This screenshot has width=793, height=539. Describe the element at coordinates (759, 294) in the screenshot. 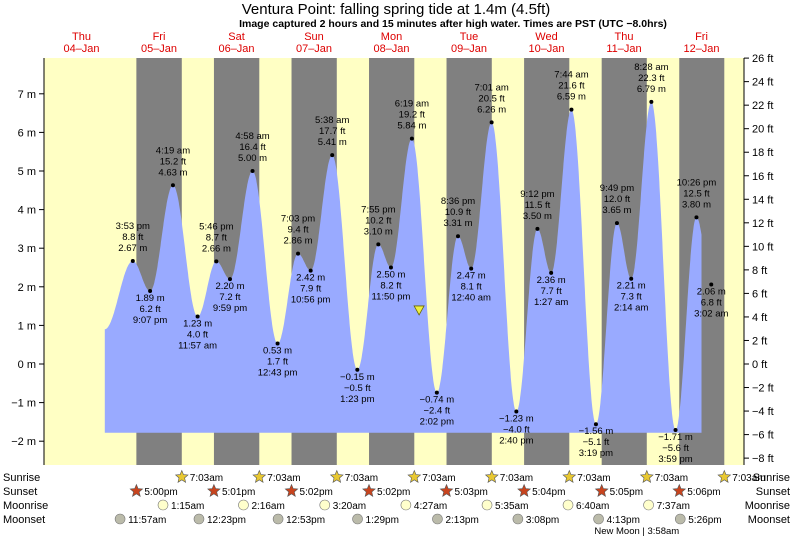

I see `right-tick-label: 6 ft` at that location.